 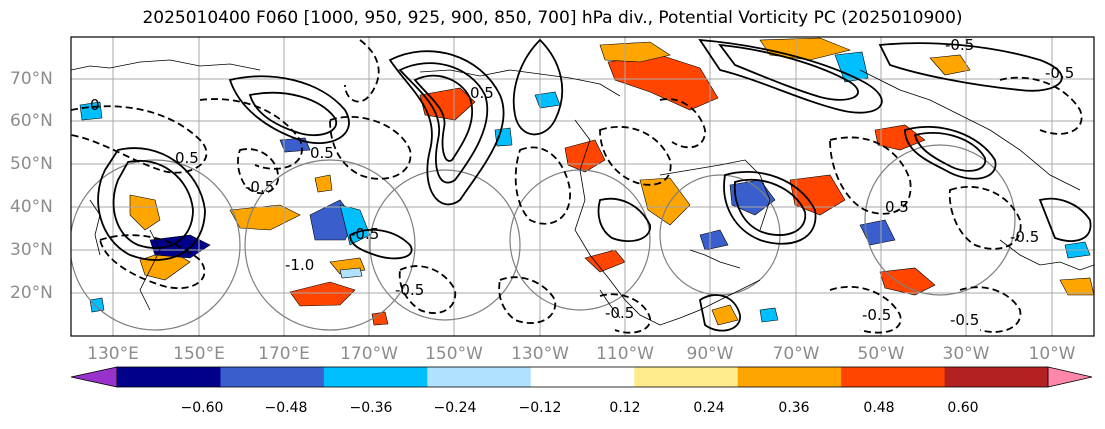 I want to click on colorbar-tick-label: −0.24, so click(x=455, y=408).